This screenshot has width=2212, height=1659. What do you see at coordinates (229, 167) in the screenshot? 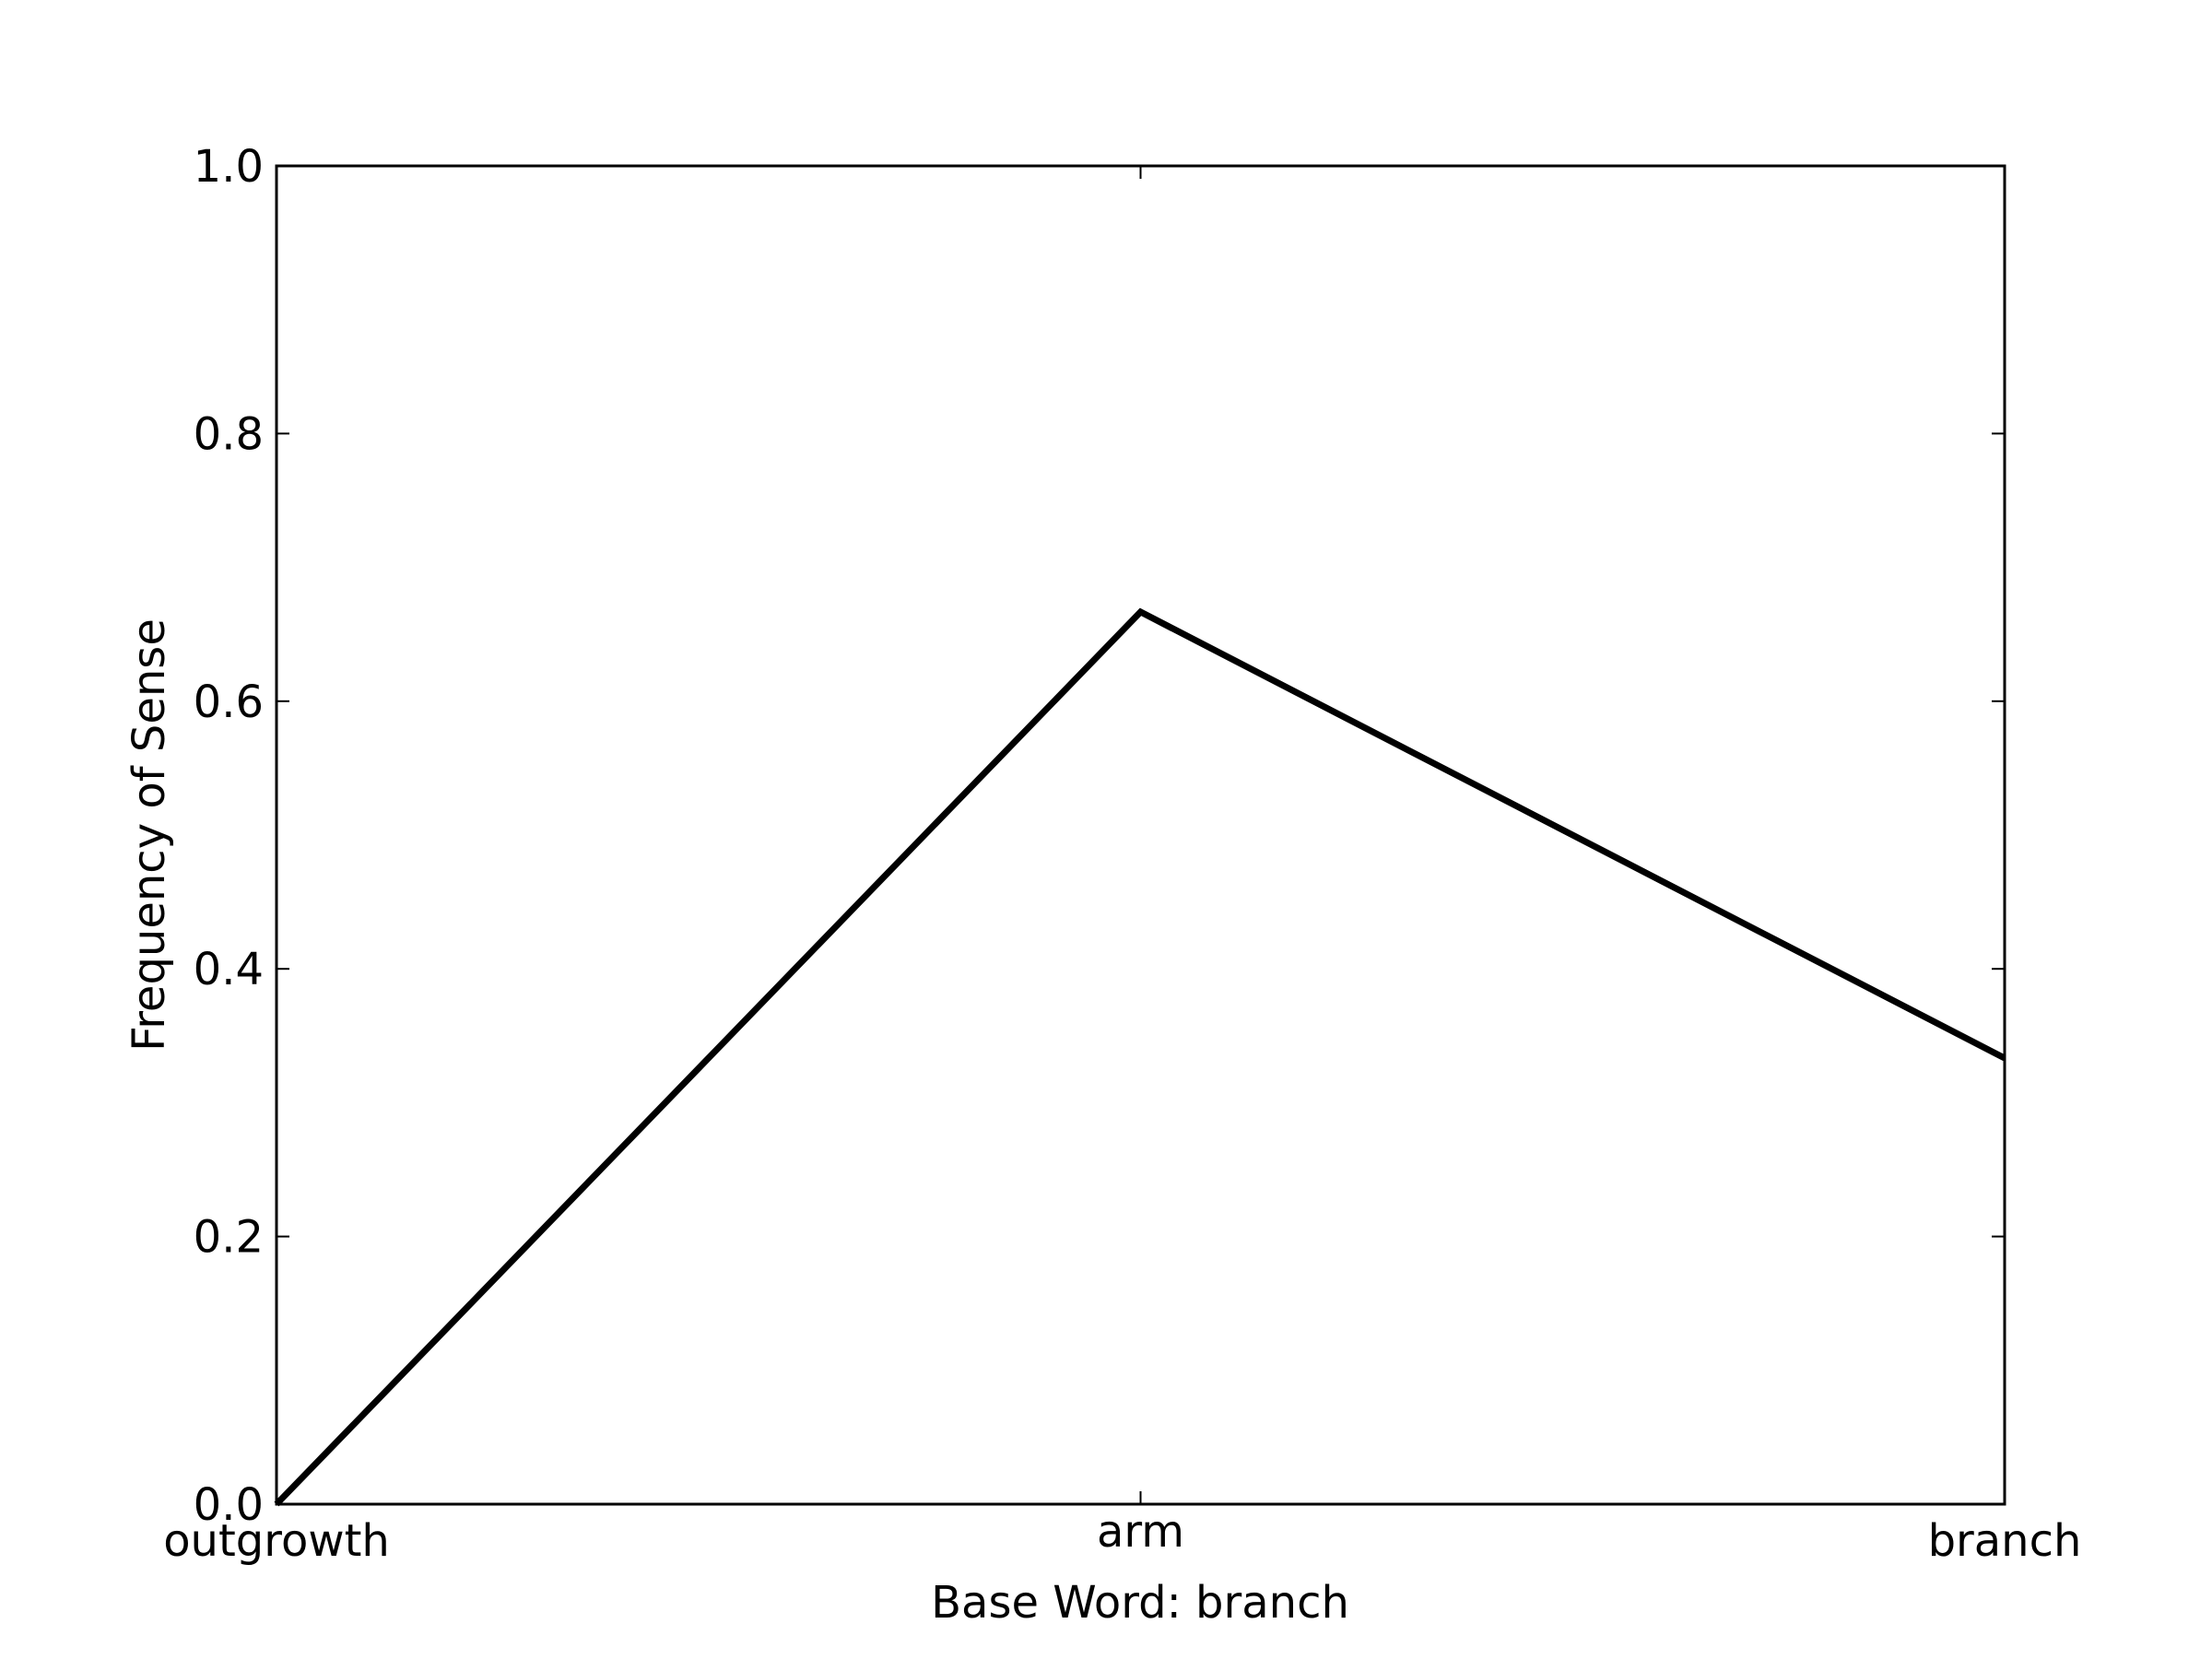
I see `y-tick-label: 1.0` at bounding box center [229, 167].